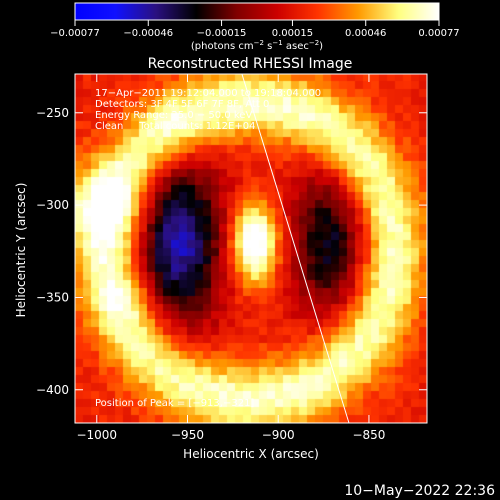 This screenshot has height=500, width=500. What do you see at coordinates (257, 11) in the screenshot?
I see `colorbar-bar` at bounding box center [257, 11].